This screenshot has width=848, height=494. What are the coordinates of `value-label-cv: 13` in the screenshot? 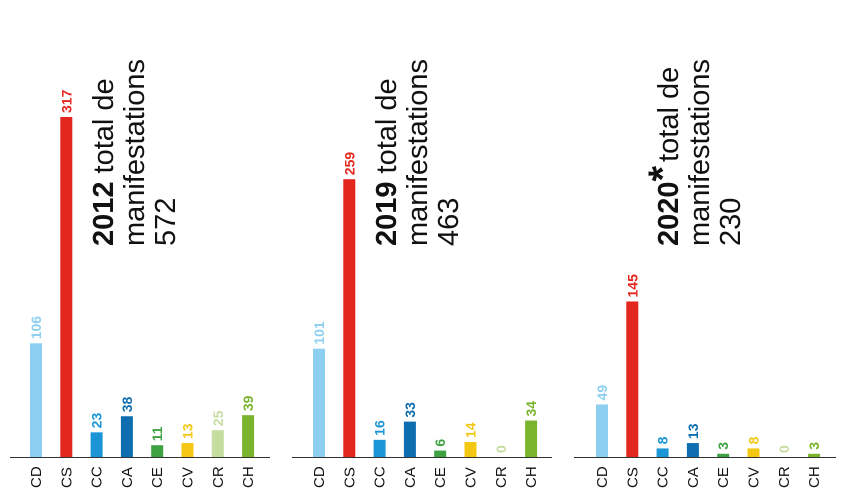 It's located at (188, 431).